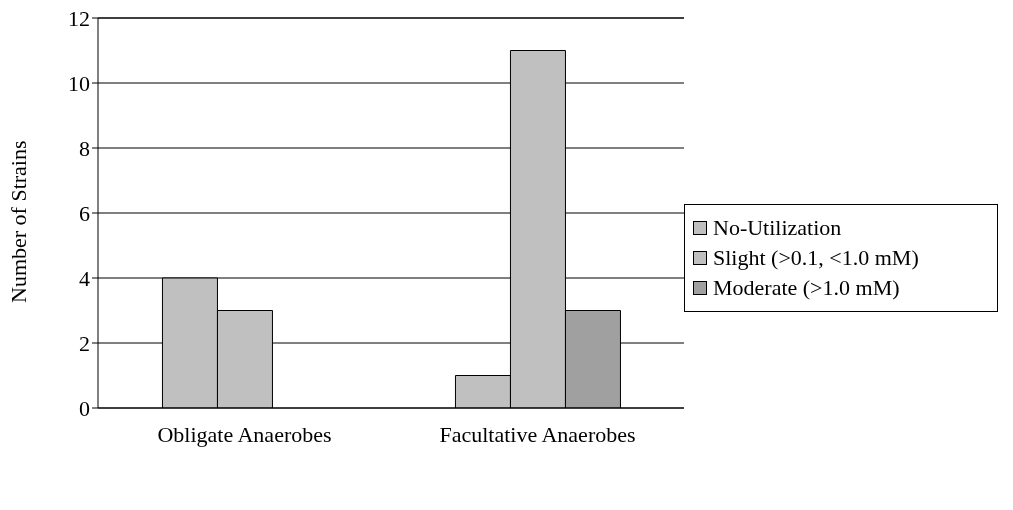 Image resolution: width=1013 pixels, height=510 pixels. What do you see at coordinates (806, 288) in the screenshot?
I see `legend-label: Moderate (>1.0 mM)` at bounding box center [806, 288].